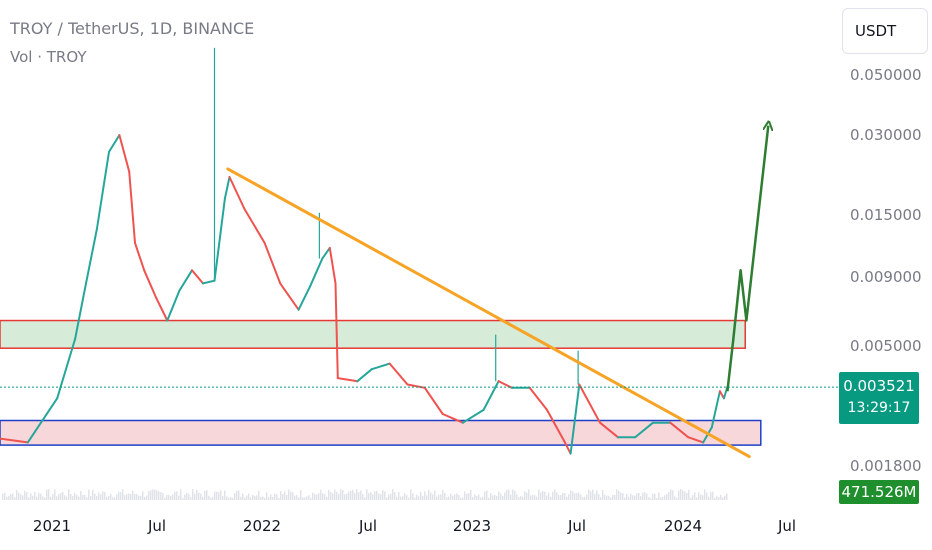  What do you see at coordinates (747, 259) in the screenshot?
I see `projection-arrow` at bounding box center [747, 259].